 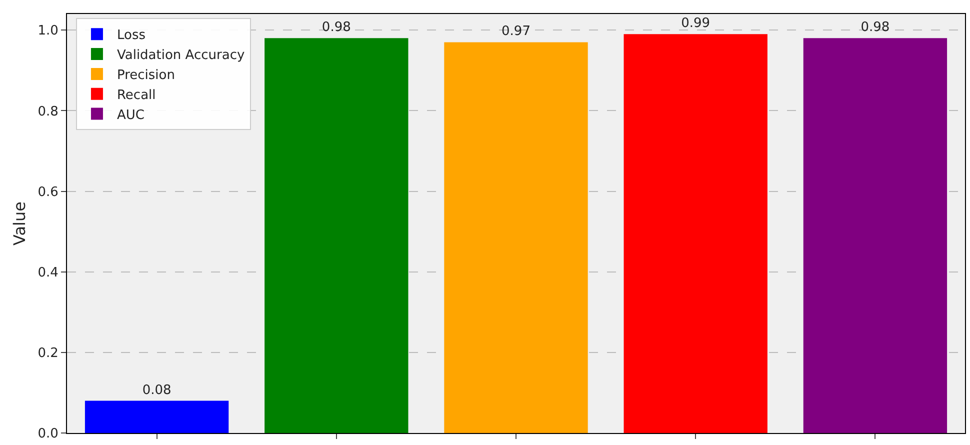 What do you see at coordinates (131, 36) in the screenshot?
I see `legend-label: Loss` at bounding box center [131, 36].